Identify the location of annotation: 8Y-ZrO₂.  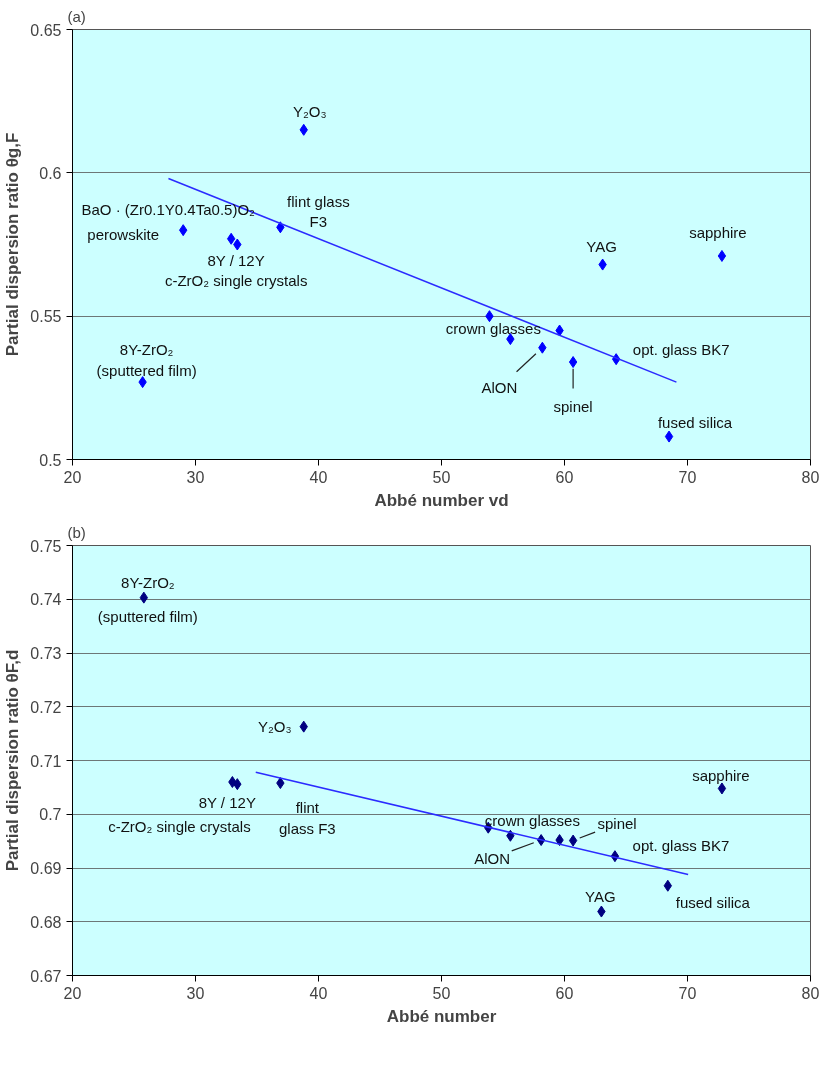
(148, 583).